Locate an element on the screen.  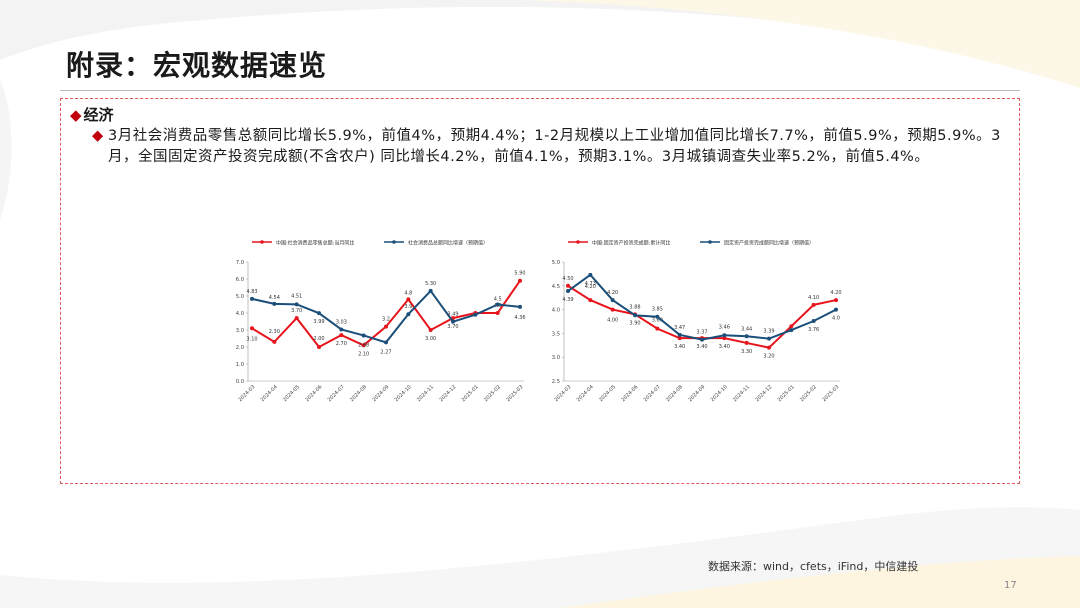
data-label: 3.03 is located at coordinates (341, 322).